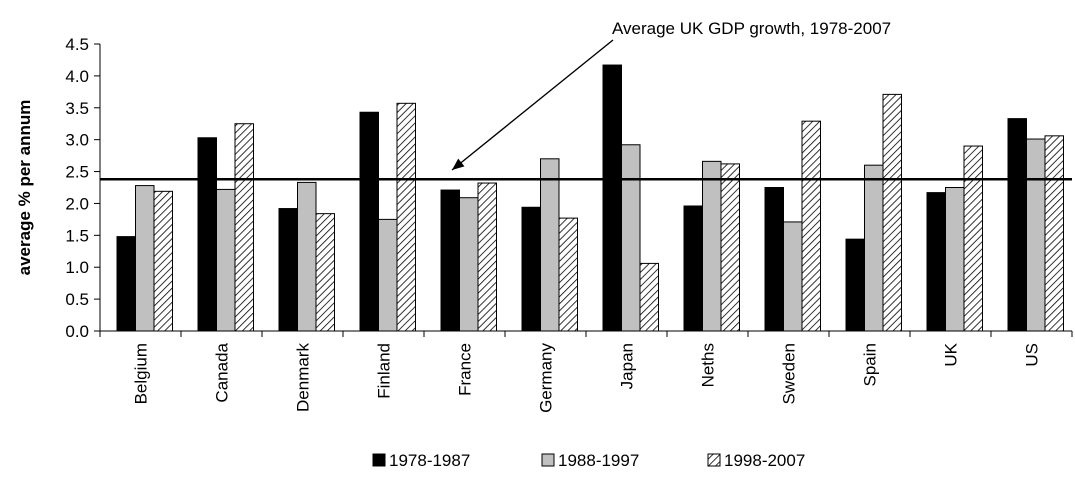 Image resolution: width=1075 pixels, height=486 pixels. I want to click on x-category-label: US, so click(1032, 355).